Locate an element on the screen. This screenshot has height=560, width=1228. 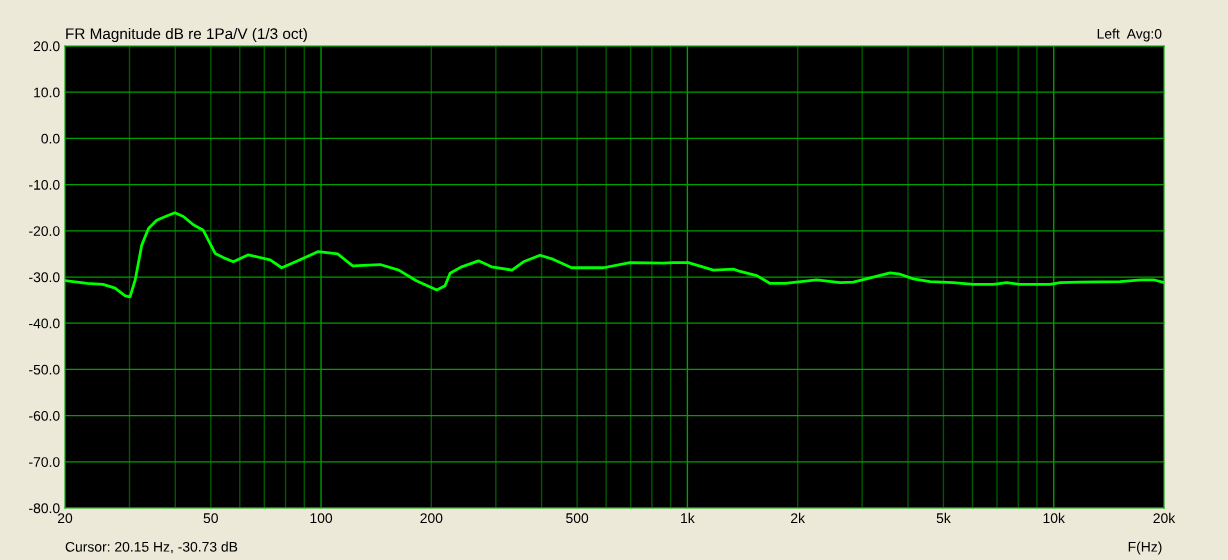
x-tick-label: 1k is located at coordinates (688, 517).